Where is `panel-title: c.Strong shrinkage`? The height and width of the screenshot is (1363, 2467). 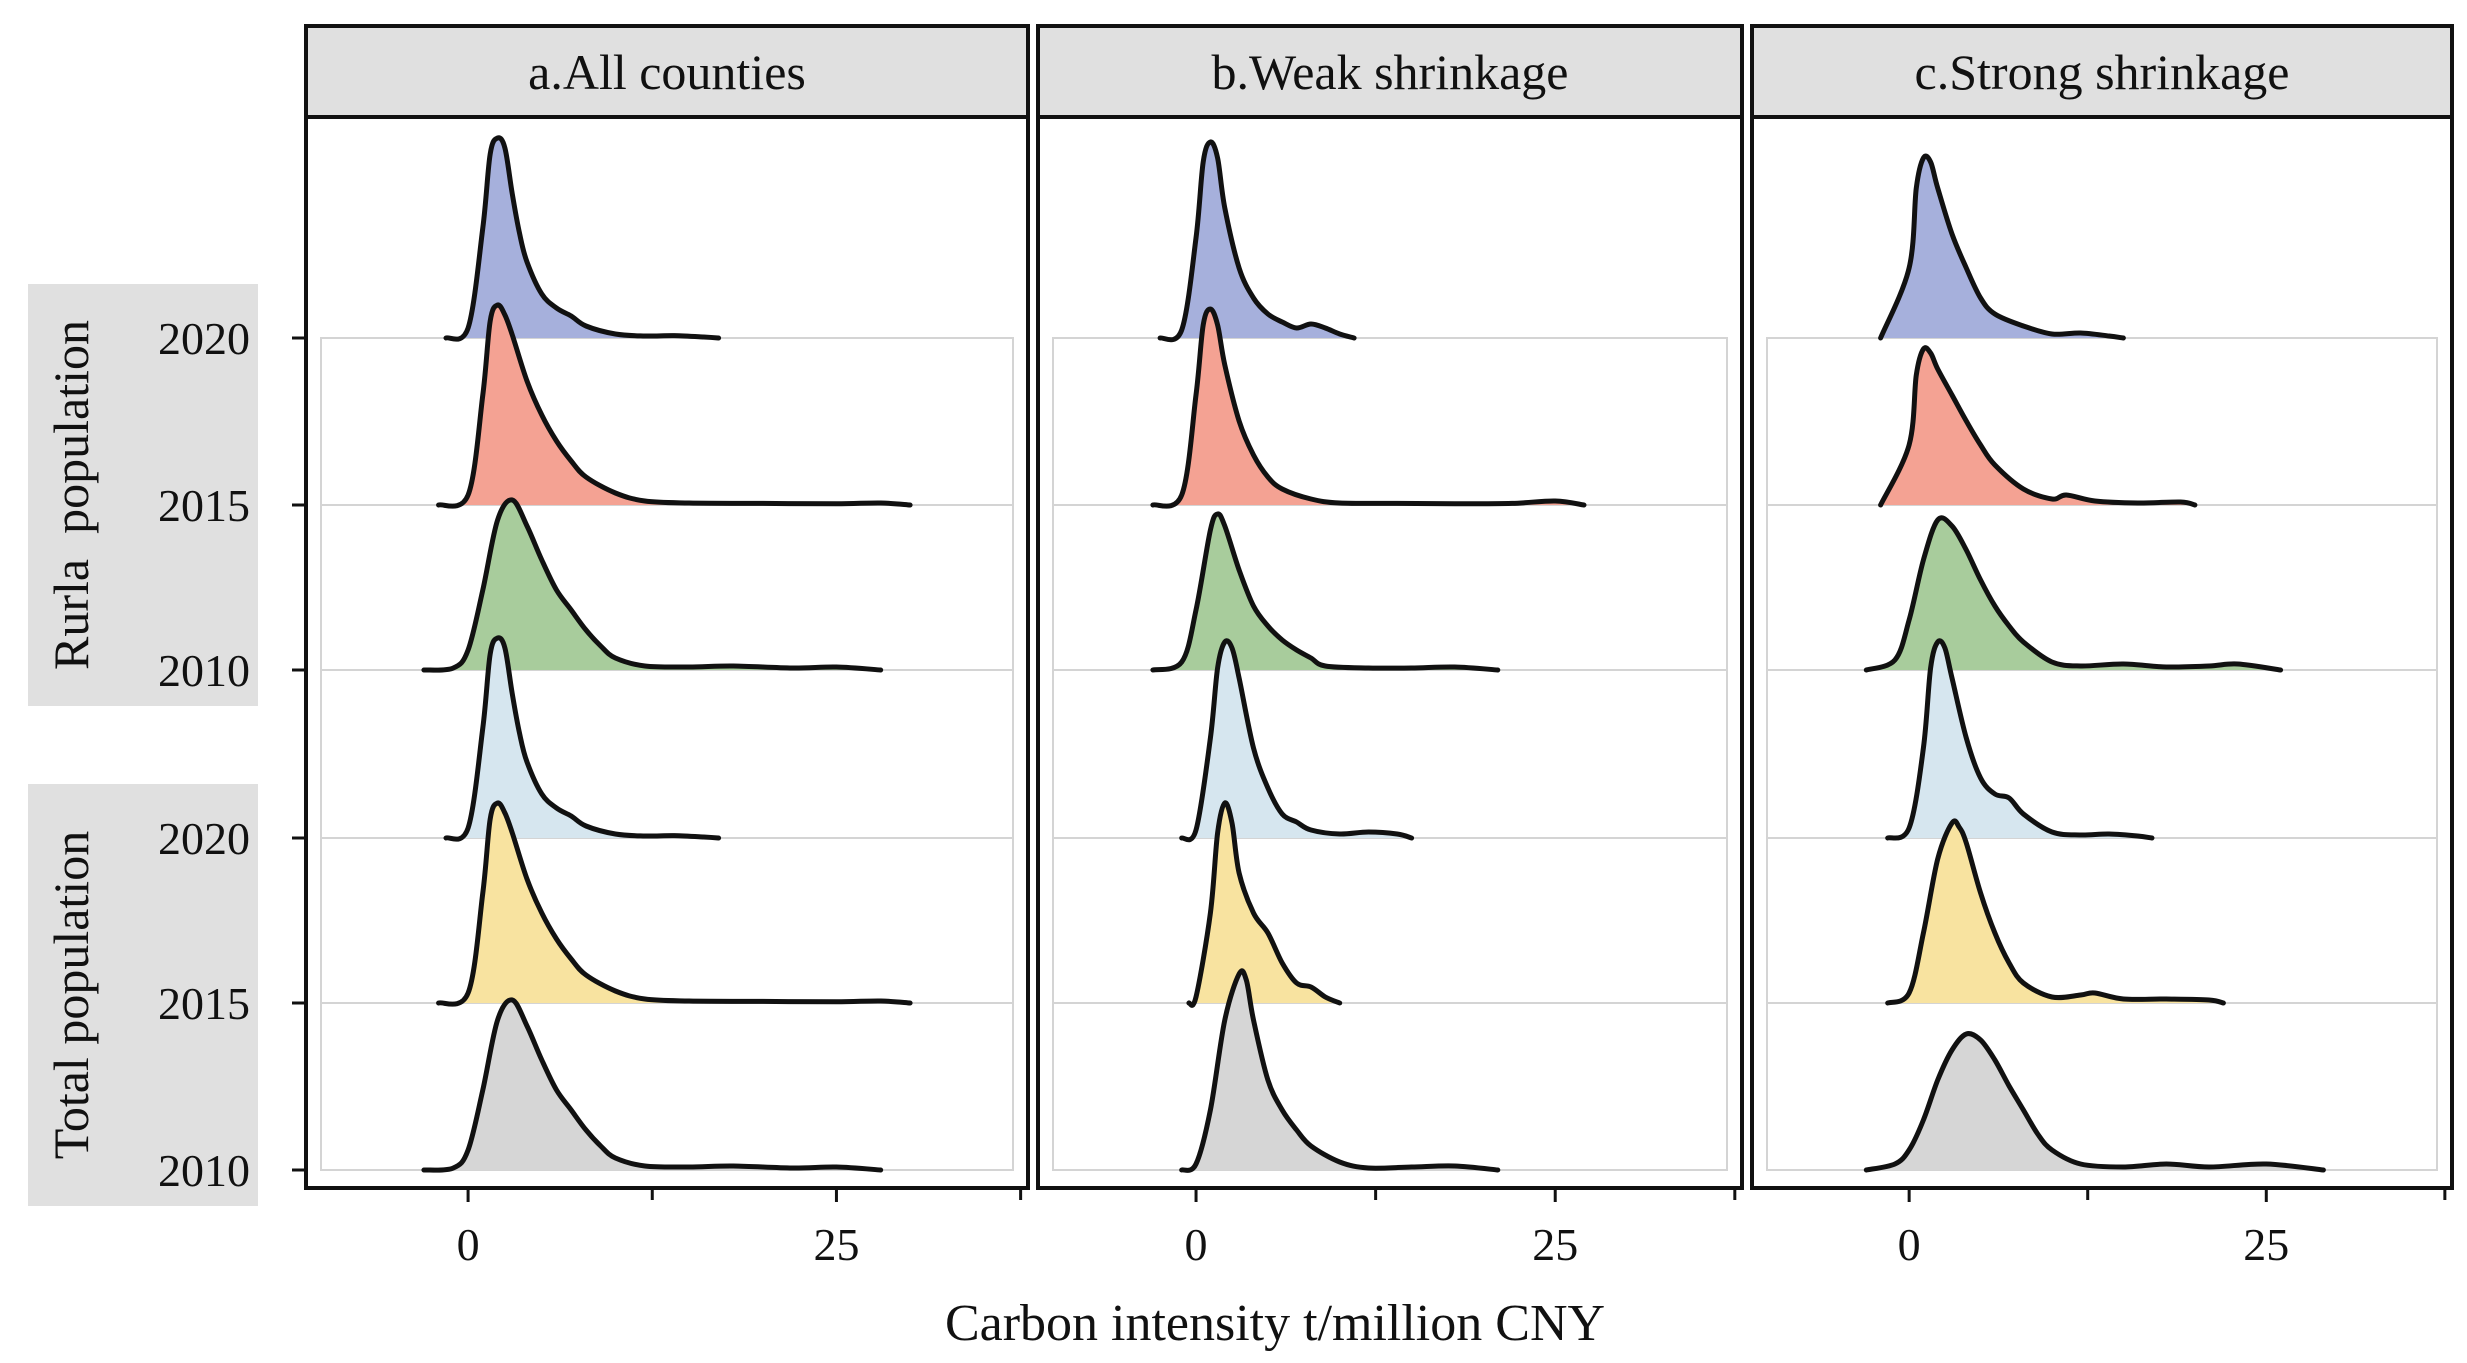
panel-title: c.Strong shrinkage is located at coordinates (2102, 72).